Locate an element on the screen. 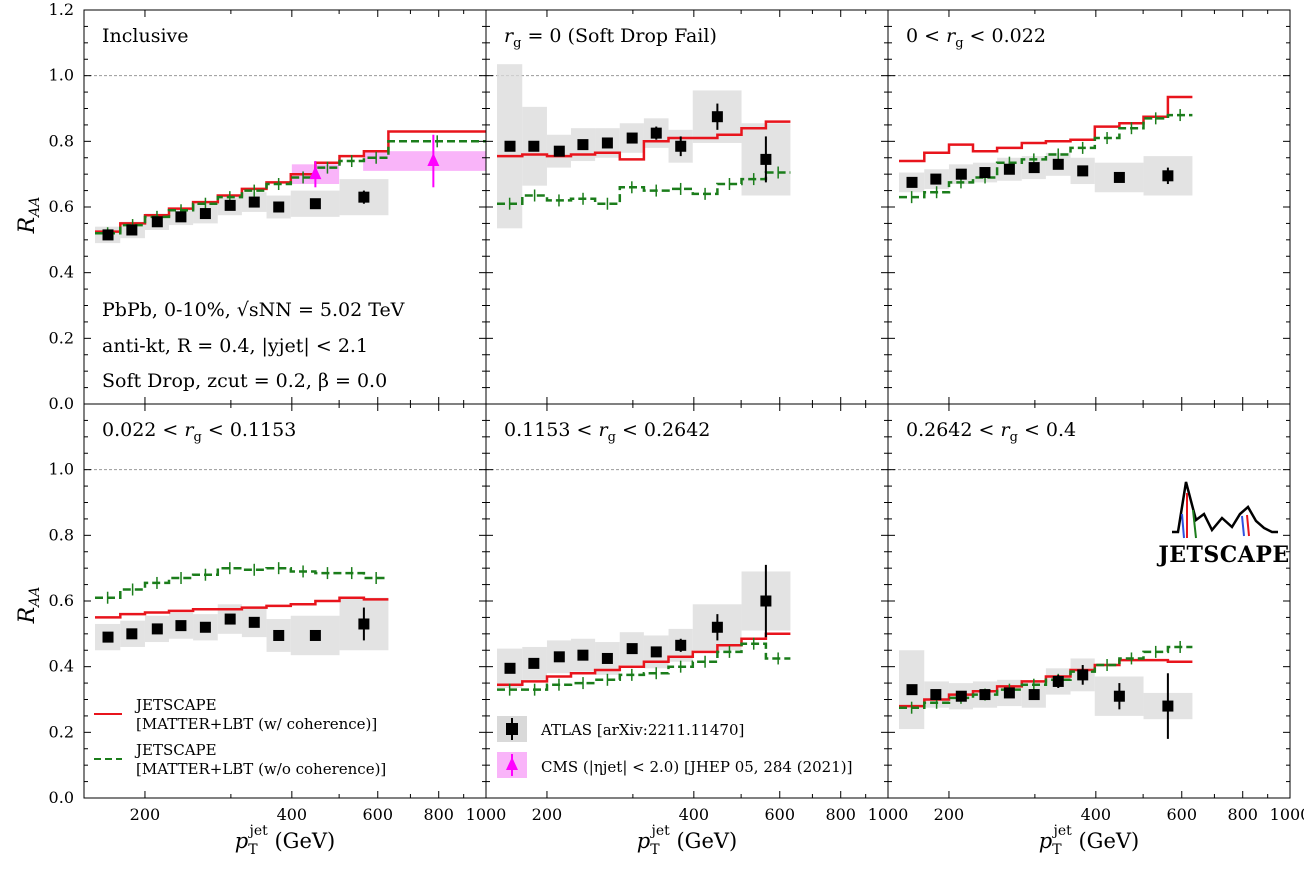 Image resolution: width=1304 pixels, height=877 pixels. jetscape-logo: JETSCAPE is located at coordinates (1222, 524).